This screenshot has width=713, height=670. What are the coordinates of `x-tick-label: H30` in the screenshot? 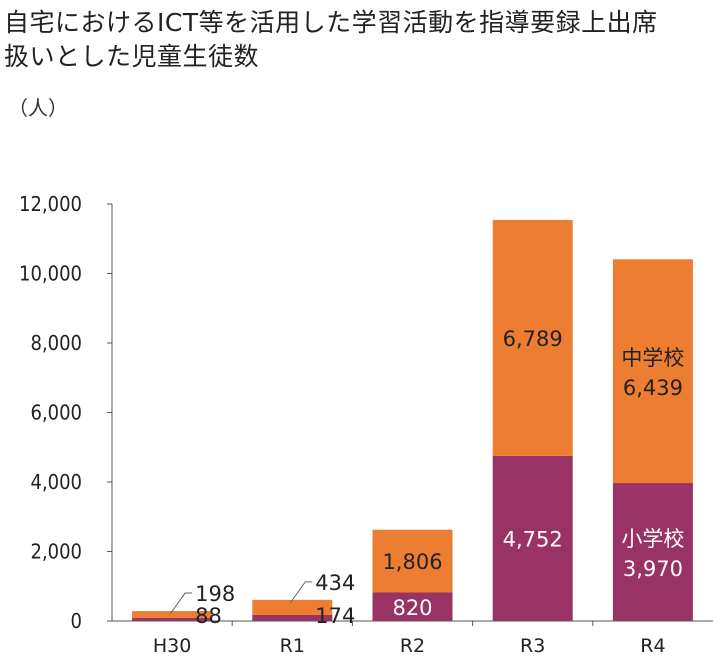 It's located at (172, 646).